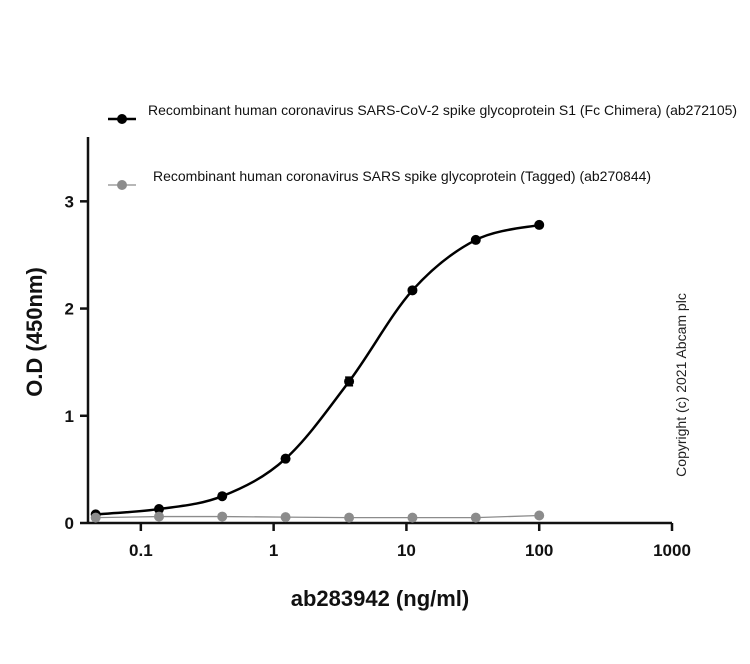  I want to click on x-tick-label: 1, so click(273, 550).